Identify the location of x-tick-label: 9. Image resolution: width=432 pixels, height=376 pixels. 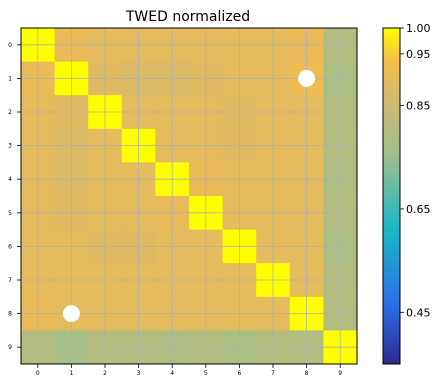
(340, 373).